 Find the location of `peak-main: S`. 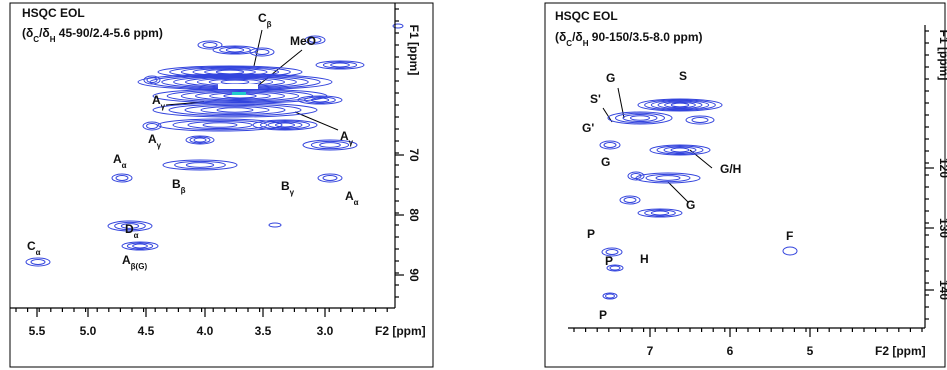

peak-main: S is located at coordinates (683, 76).